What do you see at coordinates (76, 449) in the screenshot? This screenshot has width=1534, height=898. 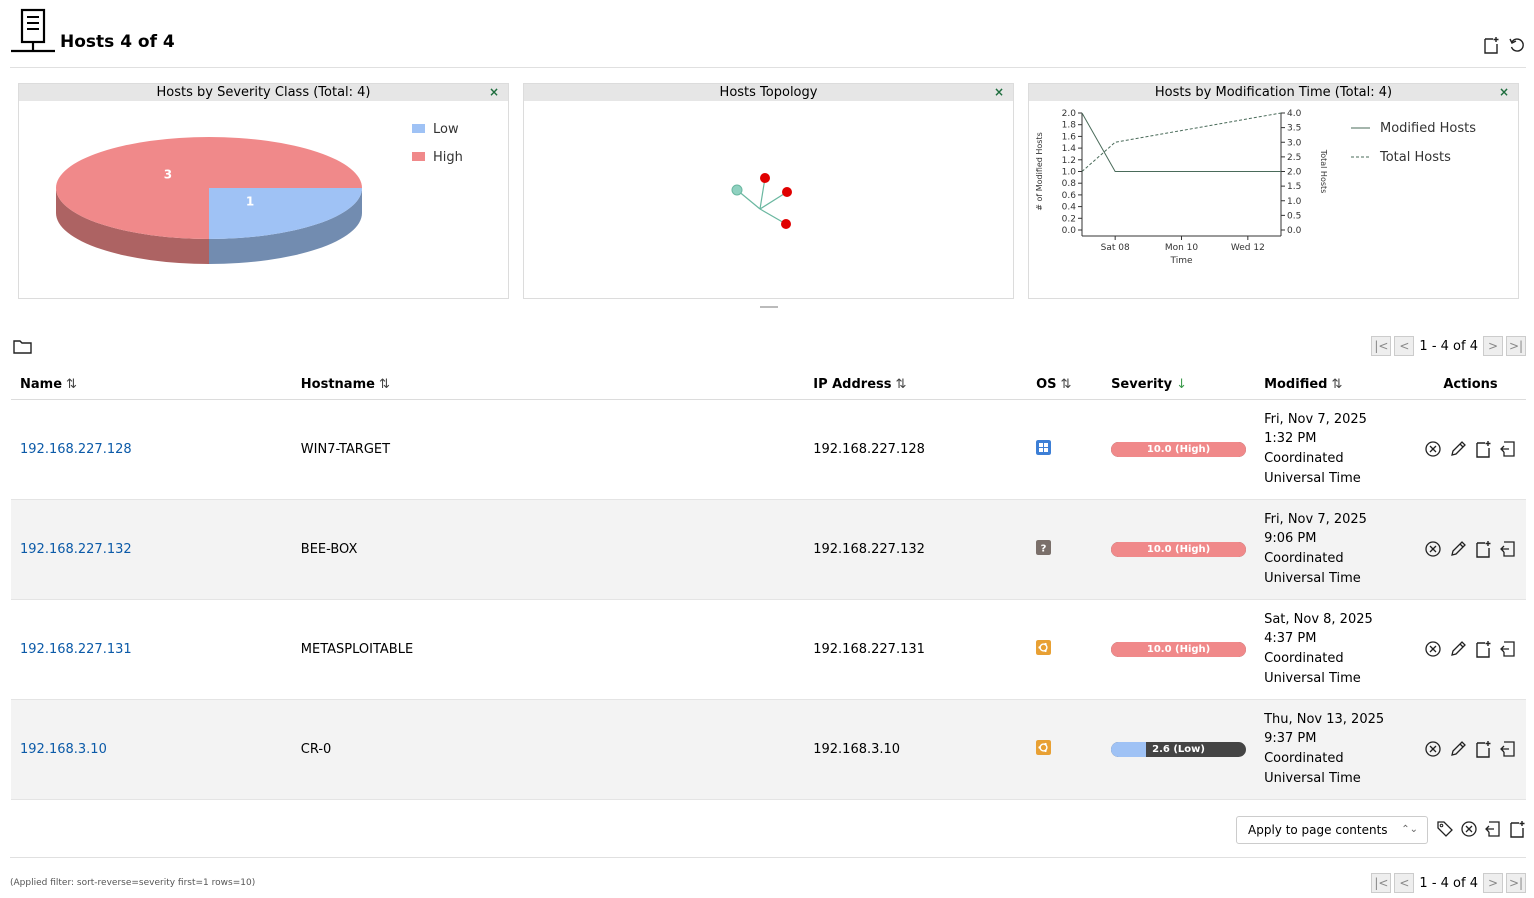 I see `host-link: 192.168.227.128` at bounding box center [76, 449].